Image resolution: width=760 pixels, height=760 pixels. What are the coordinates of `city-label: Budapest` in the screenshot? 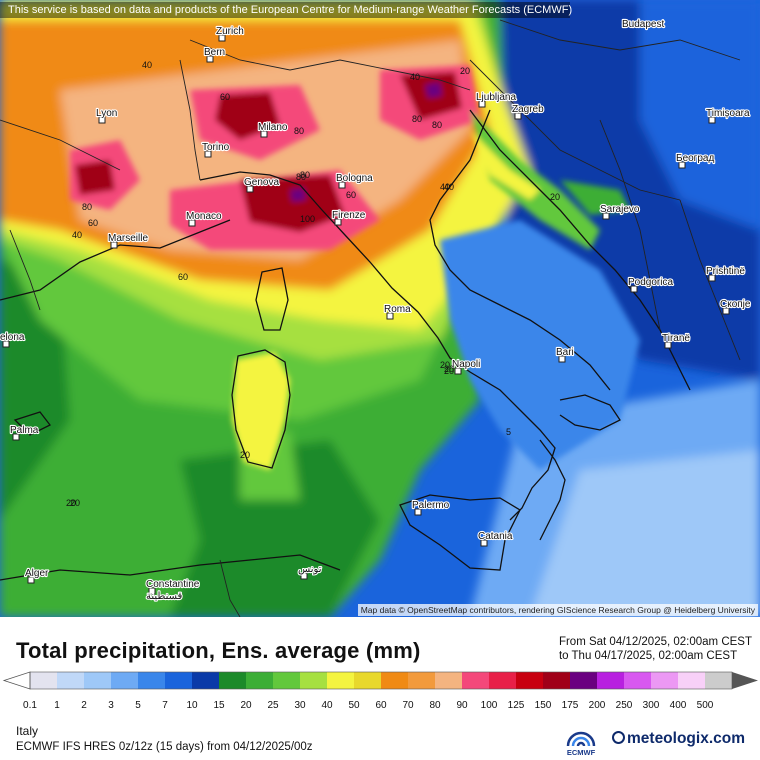 It's located at (643, 24).